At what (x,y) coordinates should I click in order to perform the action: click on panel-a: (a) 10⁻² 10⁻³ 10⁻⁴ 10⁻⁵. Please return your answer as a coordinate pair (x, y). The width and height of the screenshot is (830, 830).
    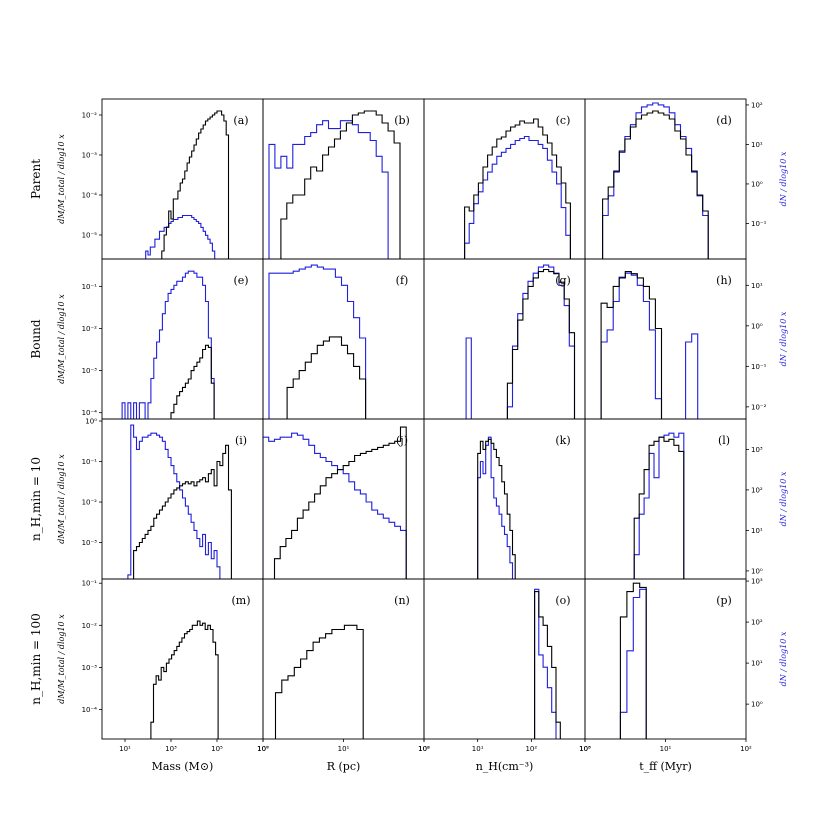
    Looking at the image, I should click on (173, 179).